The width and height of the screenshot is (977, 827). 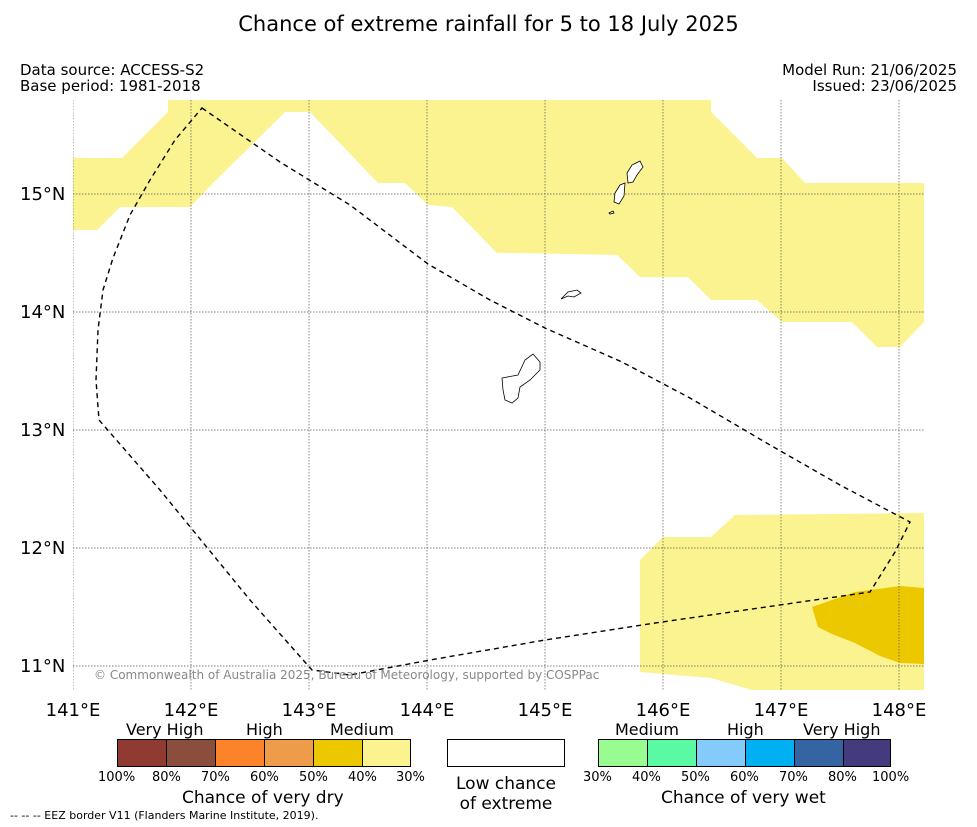 I want to click on dry-pct-label: 80%, so click(x=166, y=777).